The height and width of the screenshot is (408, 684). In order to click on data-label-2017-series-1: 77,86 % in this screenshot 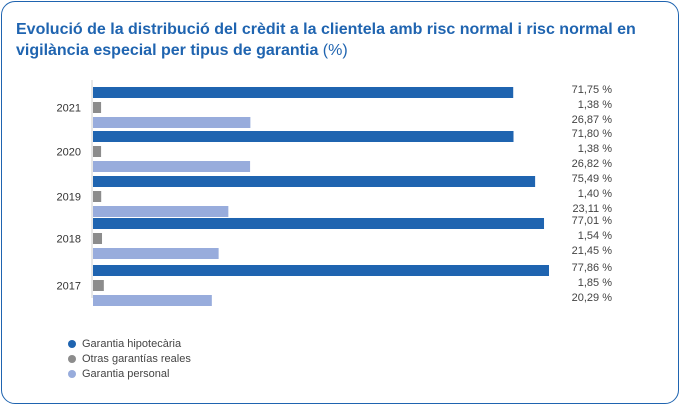, I will do `click(592, 268)`.